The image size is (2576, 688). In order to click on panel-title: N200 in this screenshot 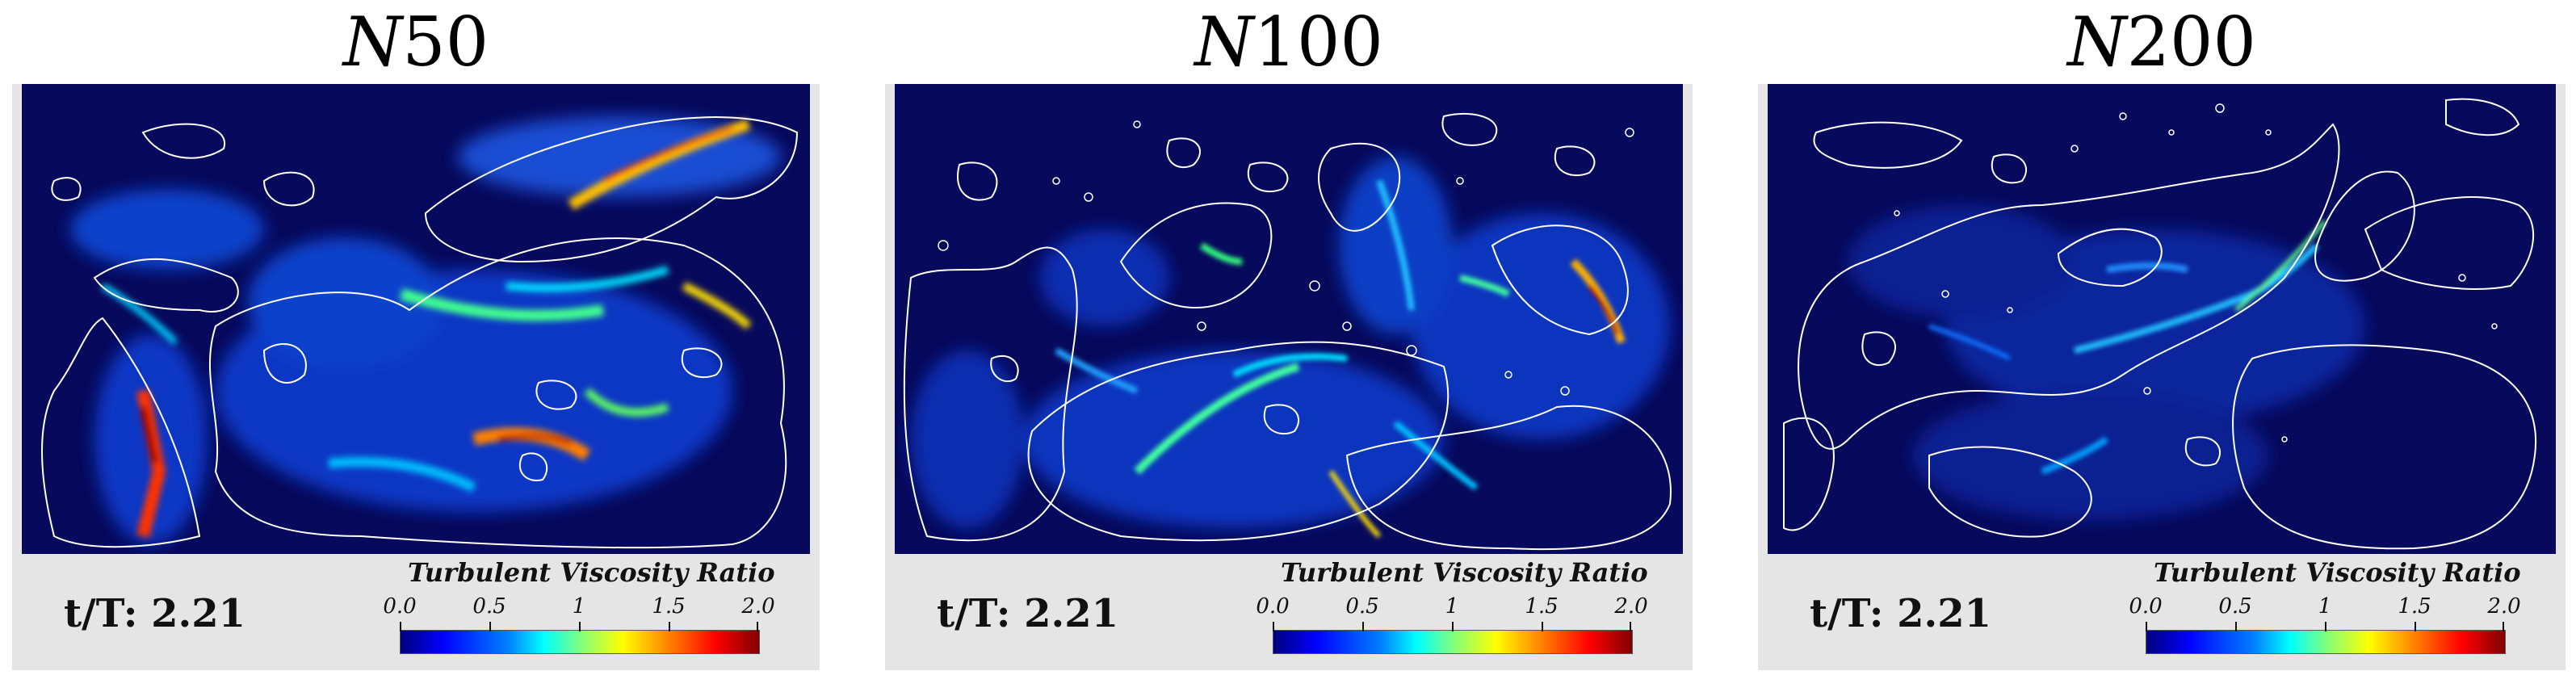, I will do `click(2162, 42)`.